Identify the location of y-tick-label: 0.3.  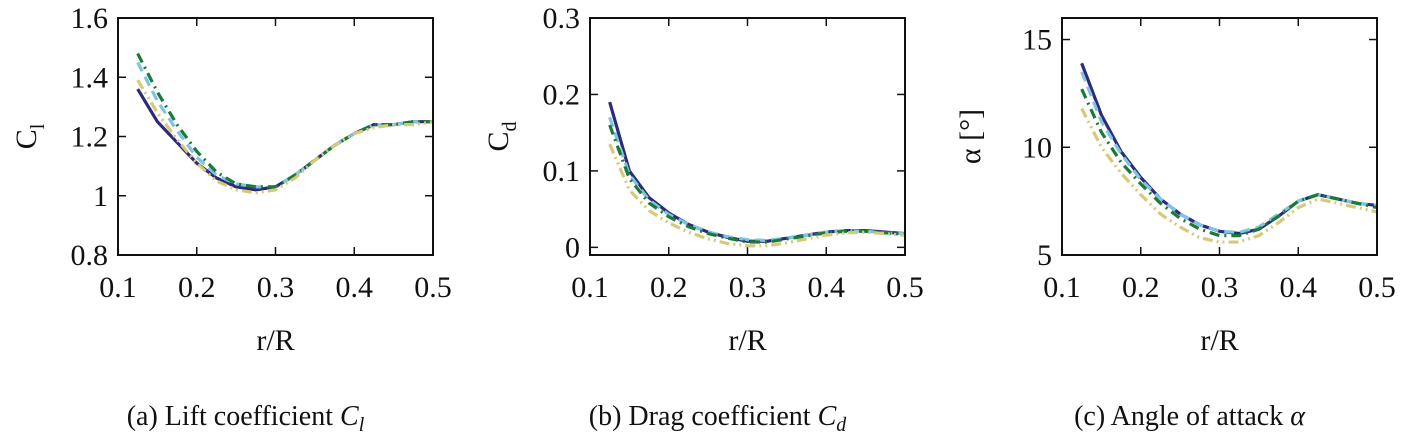
(562, 18).